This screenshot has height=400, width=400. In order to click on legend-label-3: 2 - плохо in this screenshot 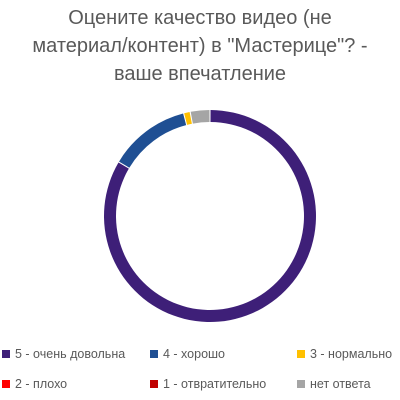, I will do `click(41, 384)`.